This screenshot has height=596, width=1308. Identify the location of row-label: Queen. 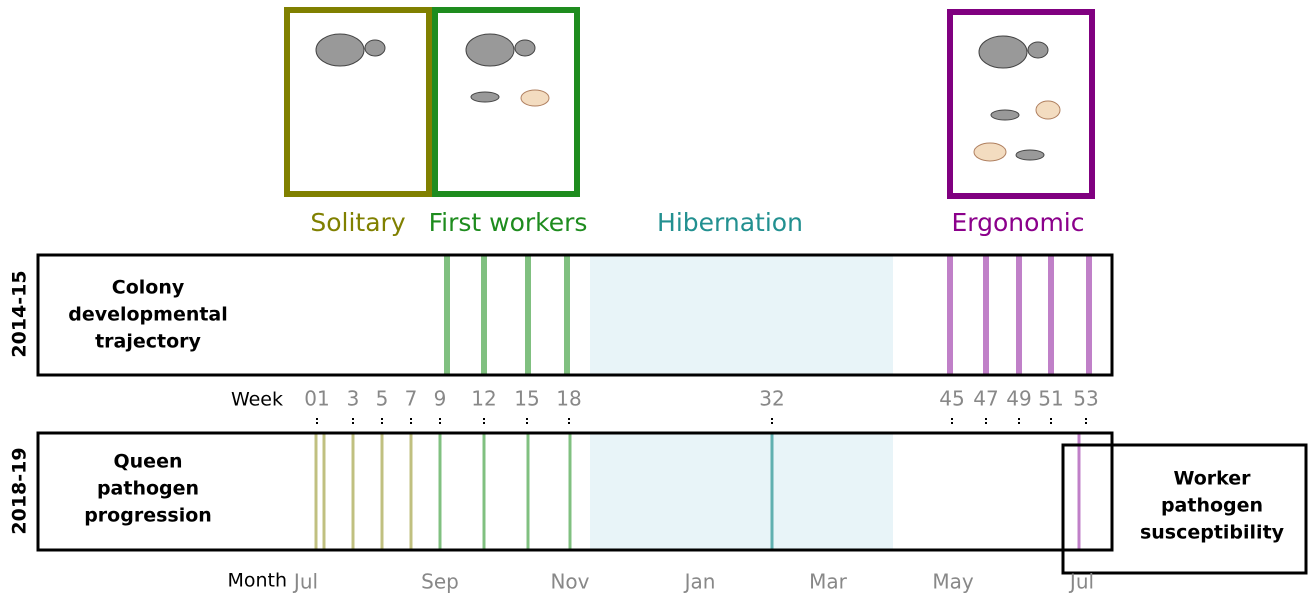
(148, 462).